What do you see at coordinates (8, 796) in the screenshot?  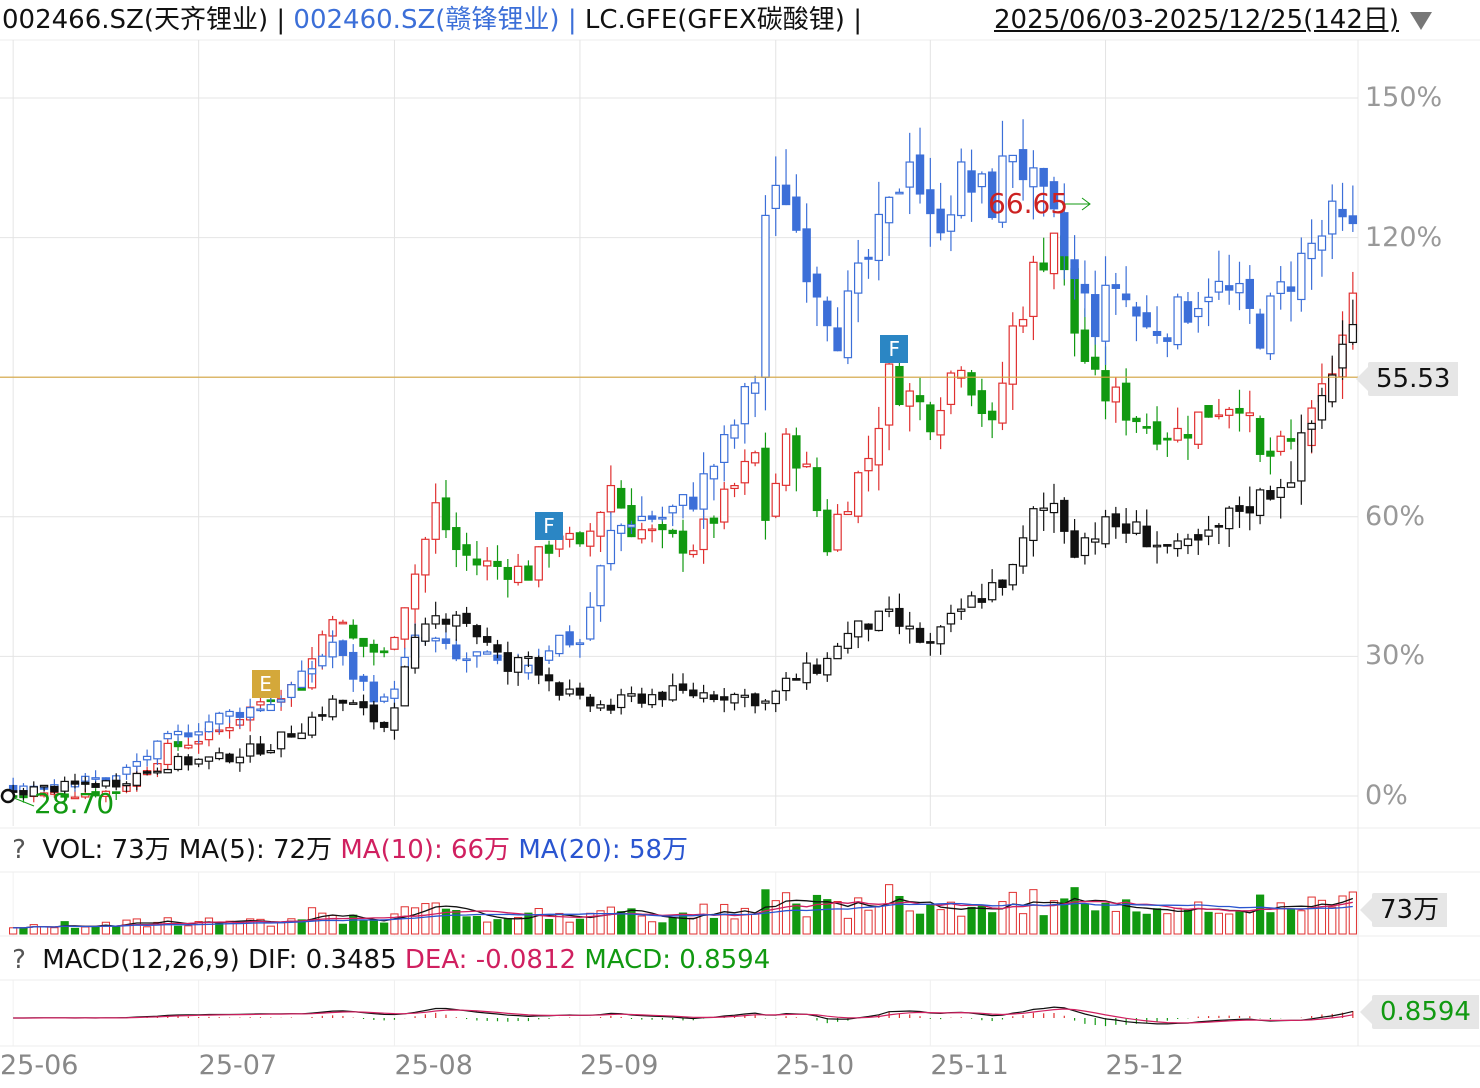 I see `start-marker` at bounding box center [8, 796].